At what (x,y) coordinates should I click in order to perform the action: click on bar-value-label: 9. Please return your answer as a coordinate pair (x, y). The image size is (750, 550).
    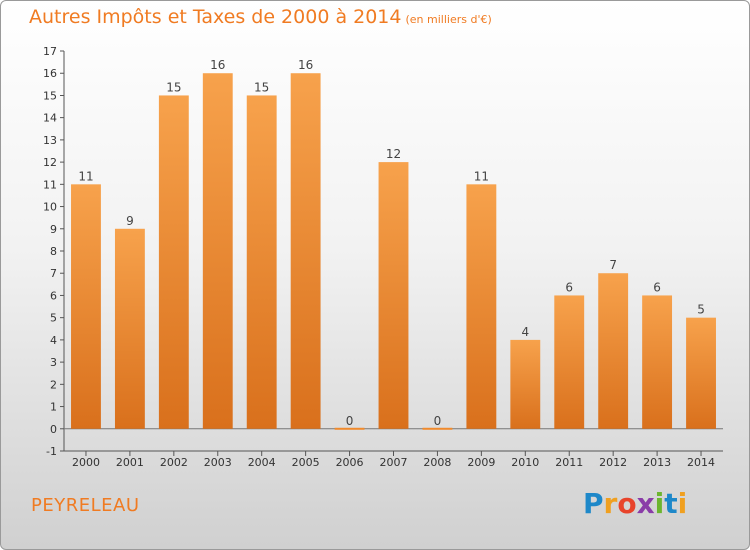
    Looking at the image, I should click on (130, 221).